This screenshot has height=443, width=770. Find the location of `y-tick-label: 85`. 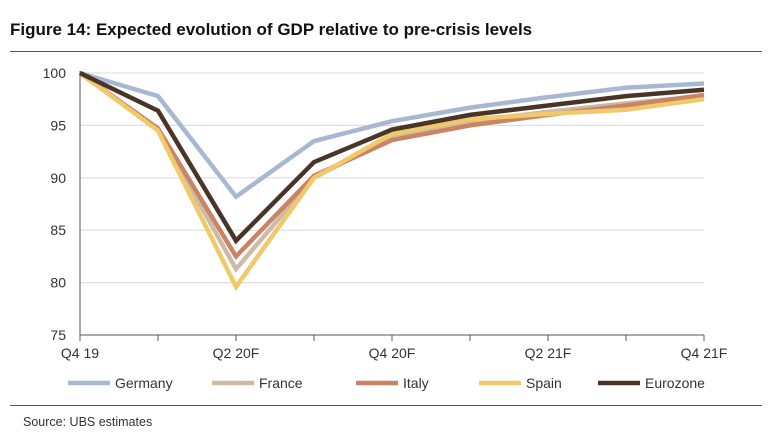

y-tick-label: 85 is located at coordinates (58, 230).